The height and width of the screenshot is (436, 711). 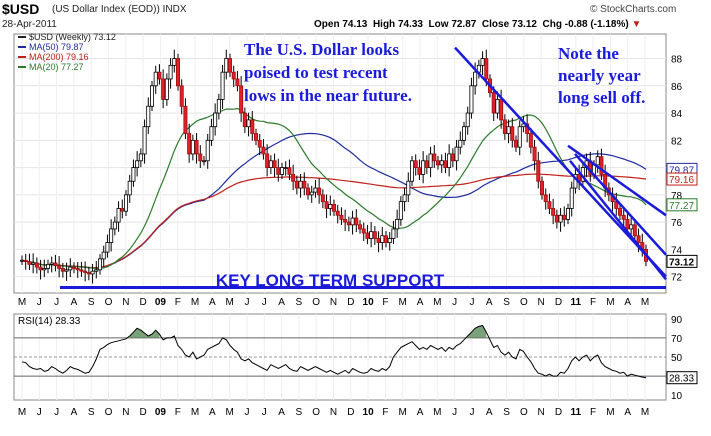 I want to click on rsi-y-tick-label: 90, so click(x=677, y=320).